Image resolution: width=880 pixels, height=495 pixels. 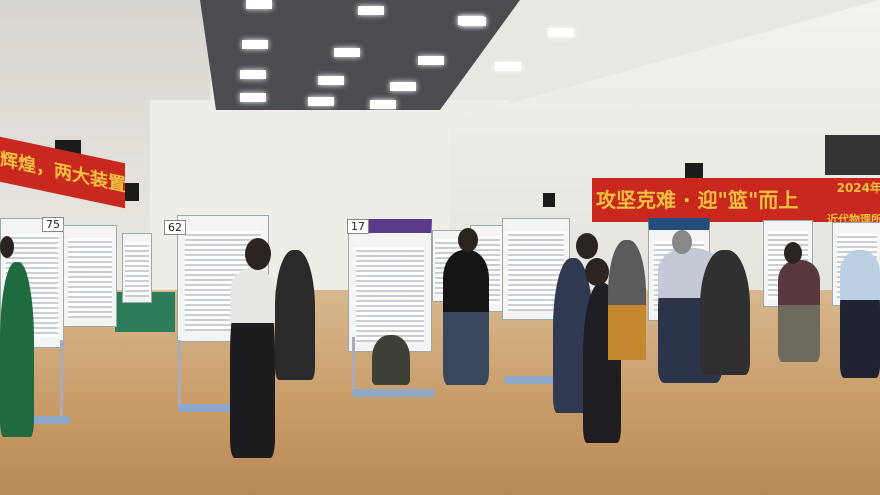 I want to click on banner-right: 攻坚克难 · 迎"篮"而上 2024年 近代物理所, so click(x=736, y=200).